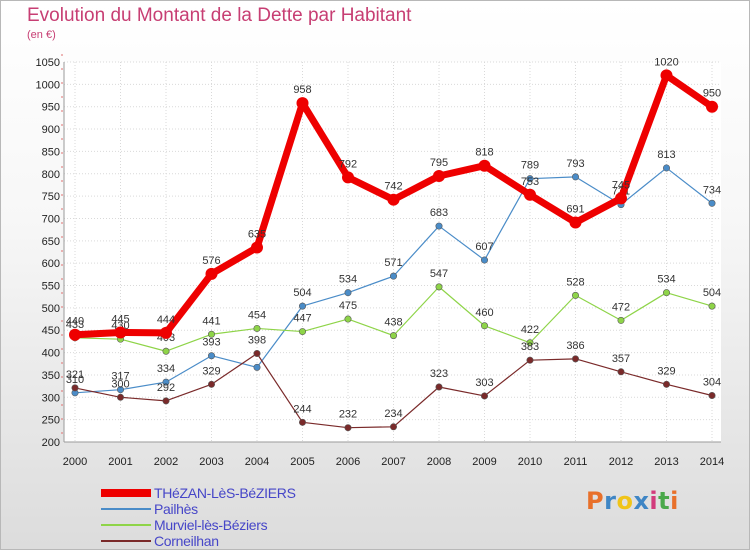 Image resolution: width=750 pixels, height=550 pixels. I want to click on y-tick-label: 550, so click(51, 287).